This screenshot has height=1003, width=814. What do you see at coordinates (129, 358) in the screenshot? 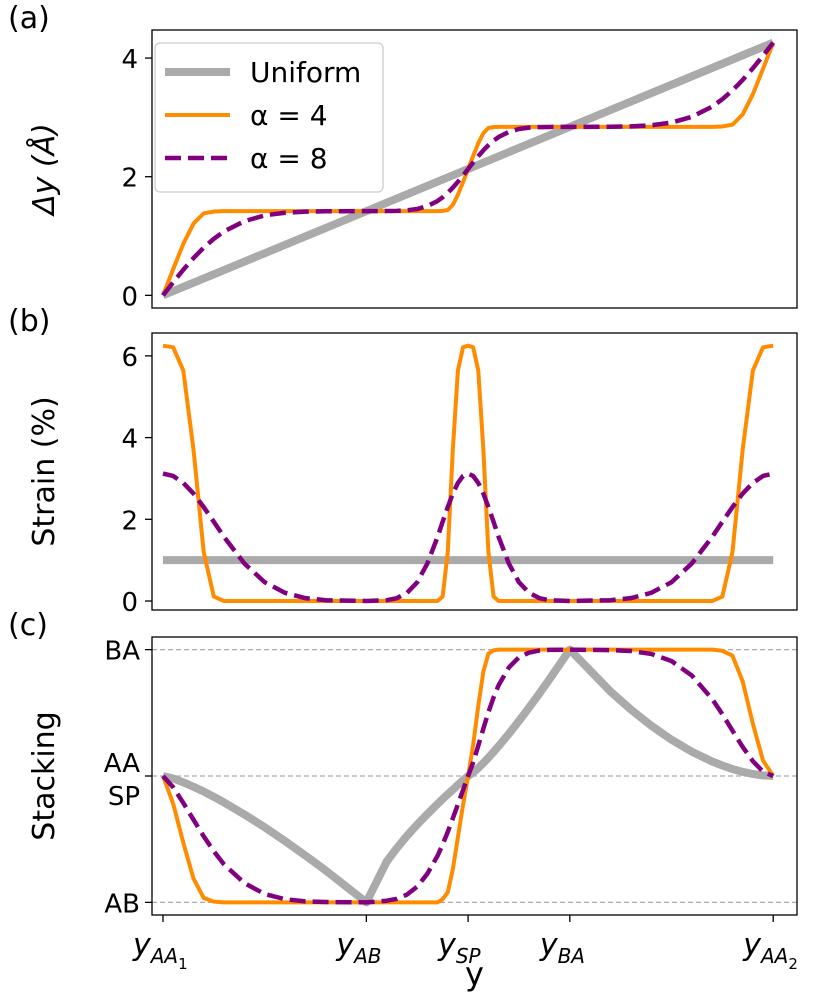
I see `y-tick-label: 6` at bounding box center [129, 358].